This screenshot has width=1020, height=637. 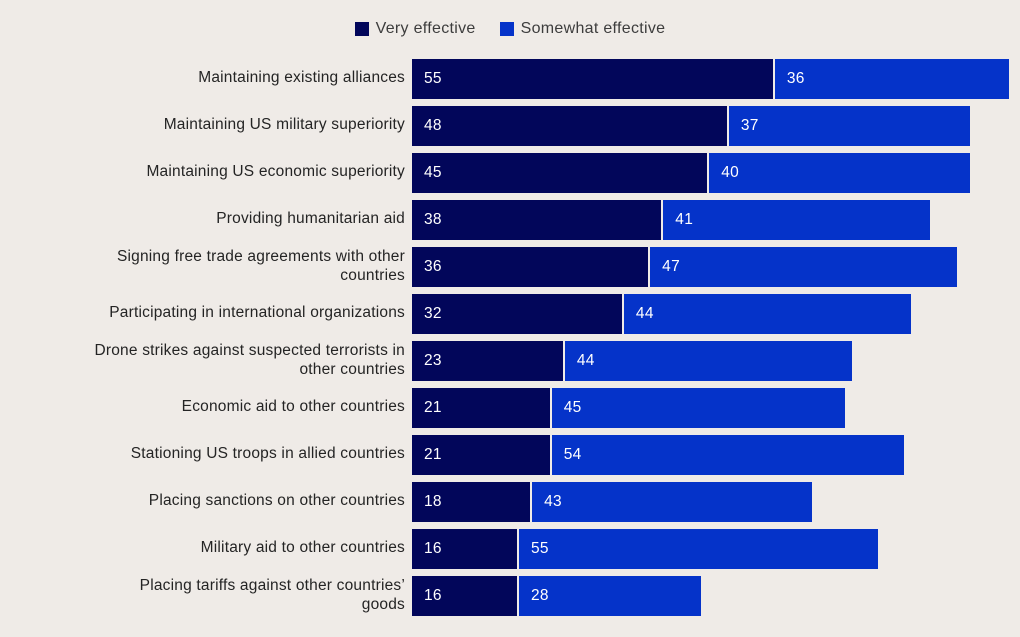 I want to click on legend-swatch-very-effective, so click(x=361, y=29).